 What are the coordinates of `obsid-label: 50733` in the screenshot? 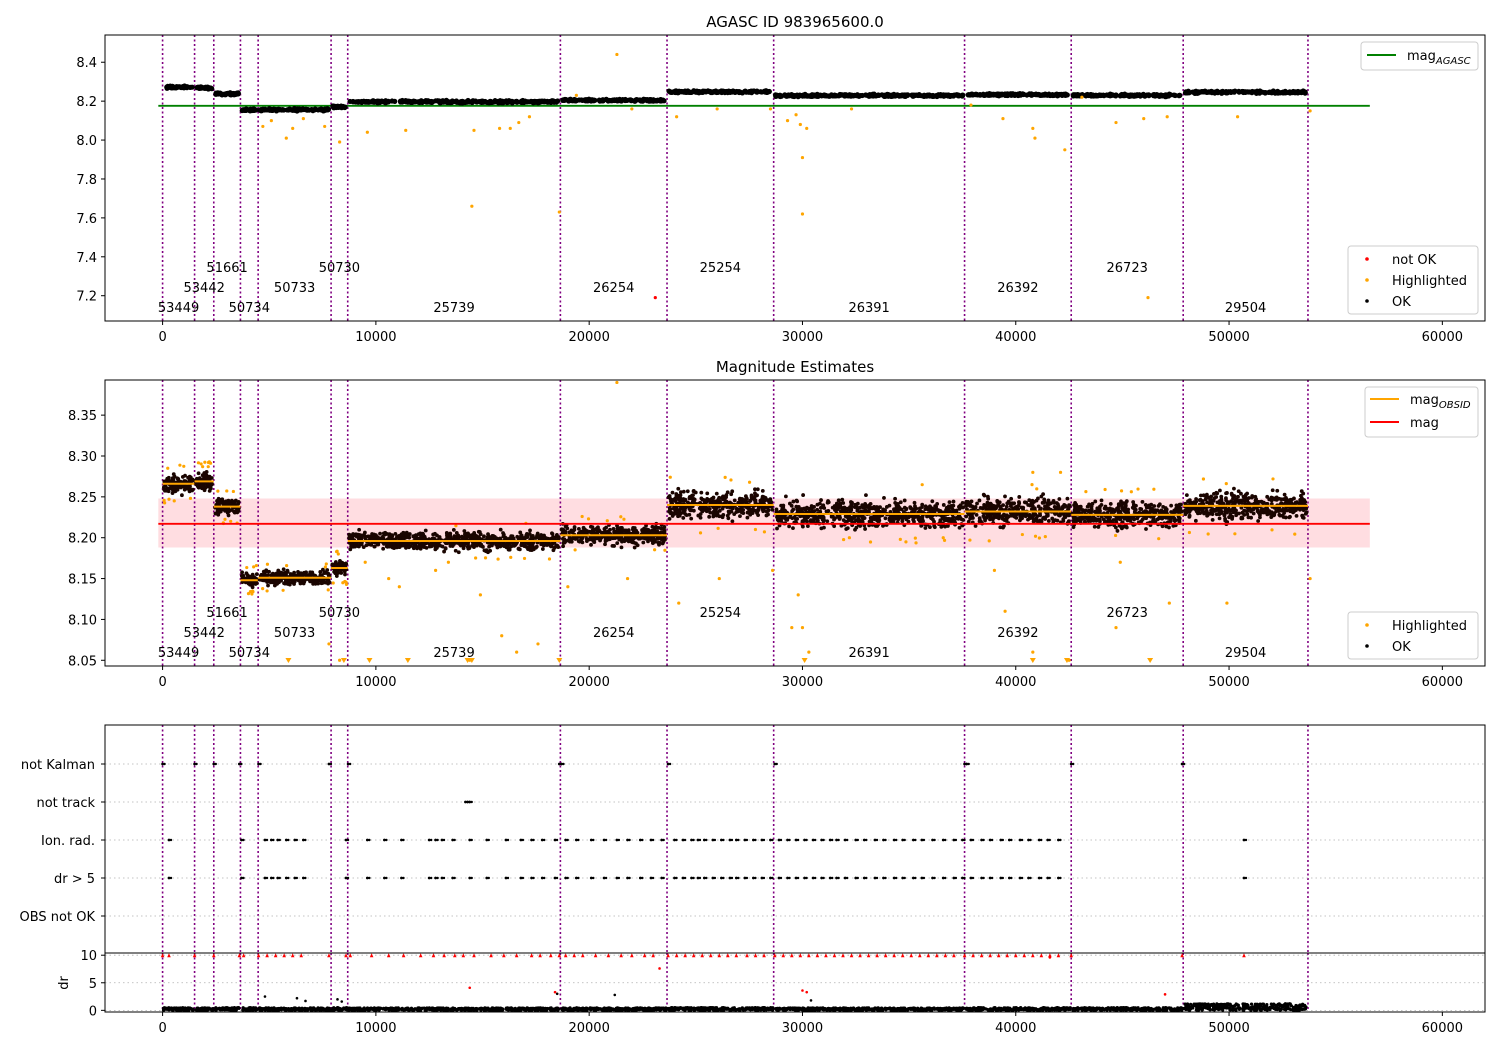 It's located at (294, 288).